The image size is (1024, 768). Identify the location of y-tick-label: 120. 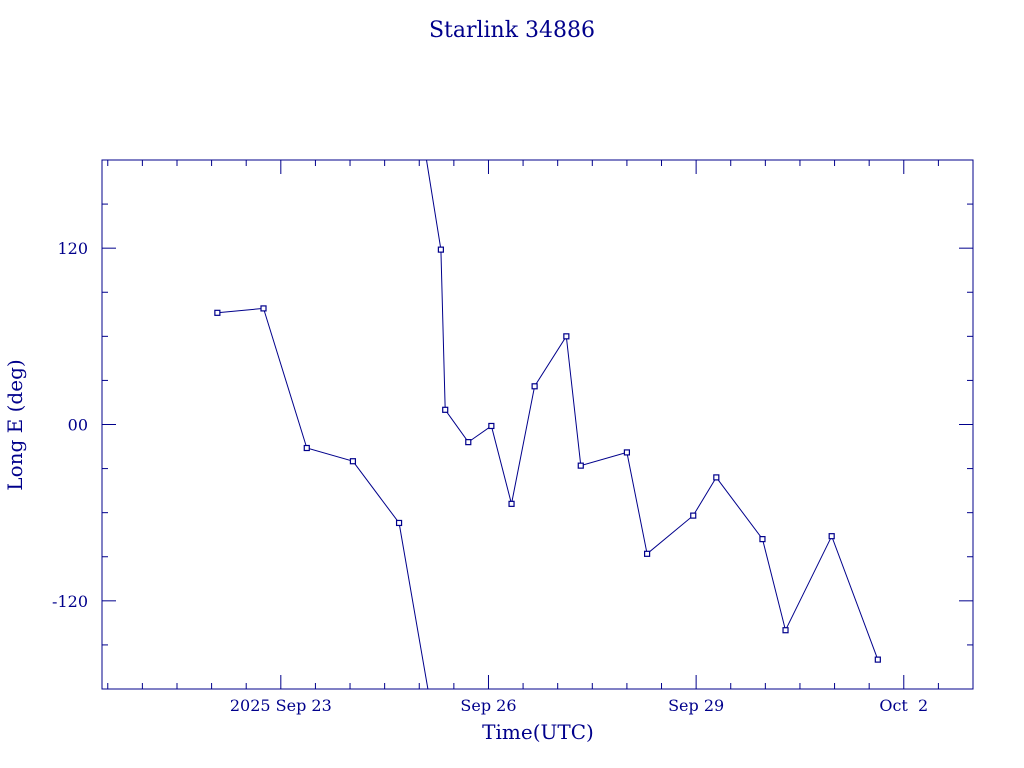
(72, 248).